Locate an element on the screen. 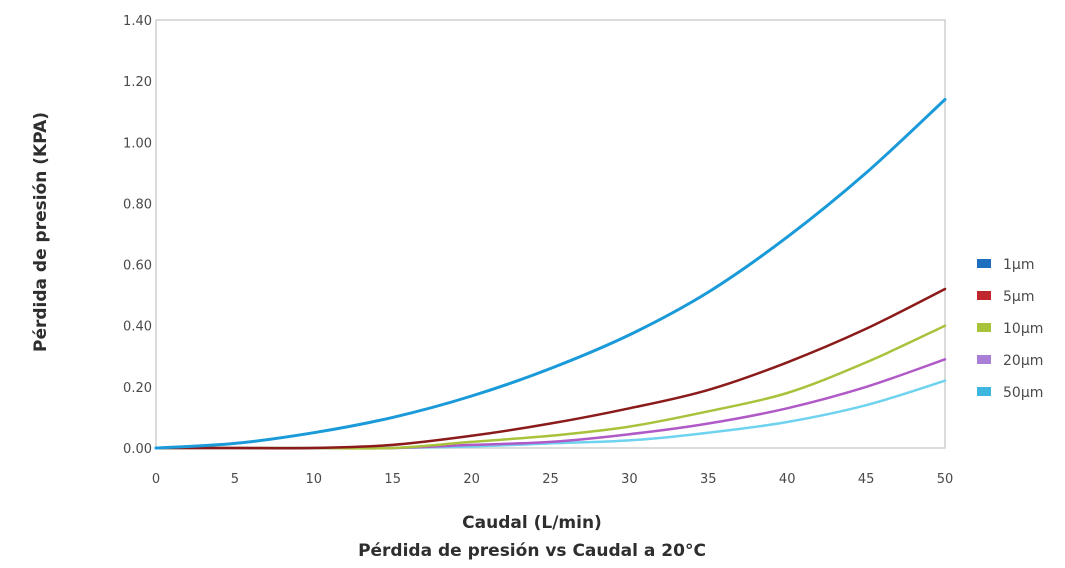  legend-label-5um: 5µm is located at coordinates (1018, 297).